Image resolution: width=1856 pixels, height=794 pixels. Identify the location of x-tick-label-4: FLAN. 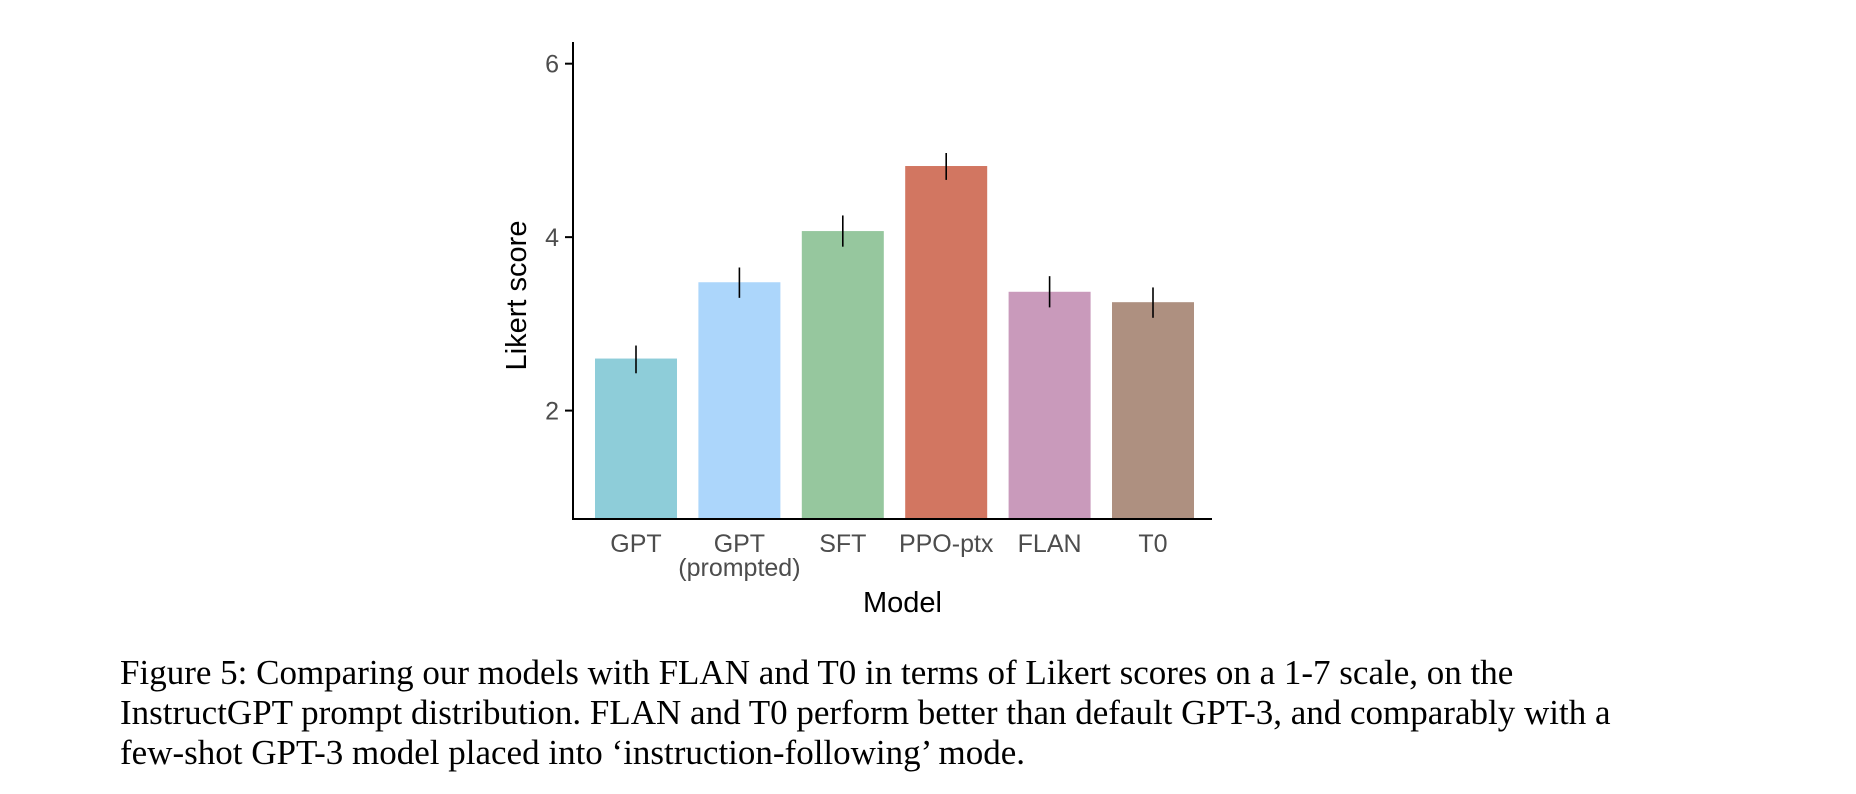
(1050, 544).